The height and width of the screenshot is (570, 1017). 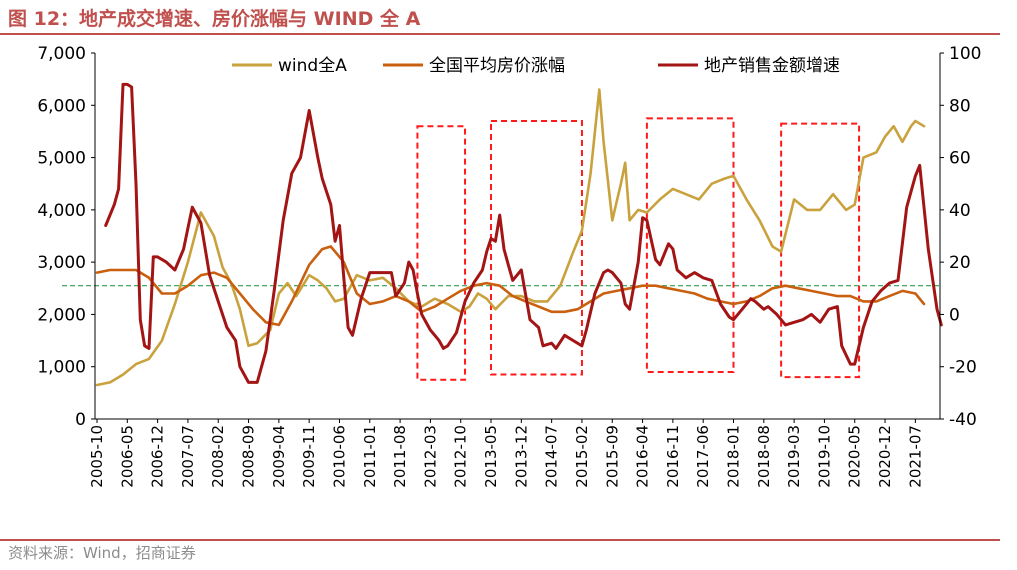 What do you see at coordinates (855, 456) in the screenshot?
I see `x-tick-label: 2020-05` at bounding box center [855, 456].